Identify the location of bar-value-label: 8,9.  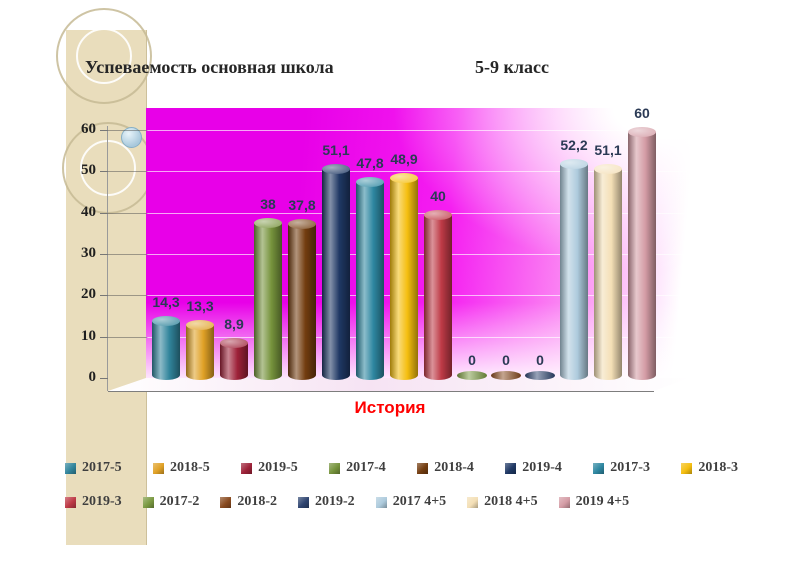
(234, 324).